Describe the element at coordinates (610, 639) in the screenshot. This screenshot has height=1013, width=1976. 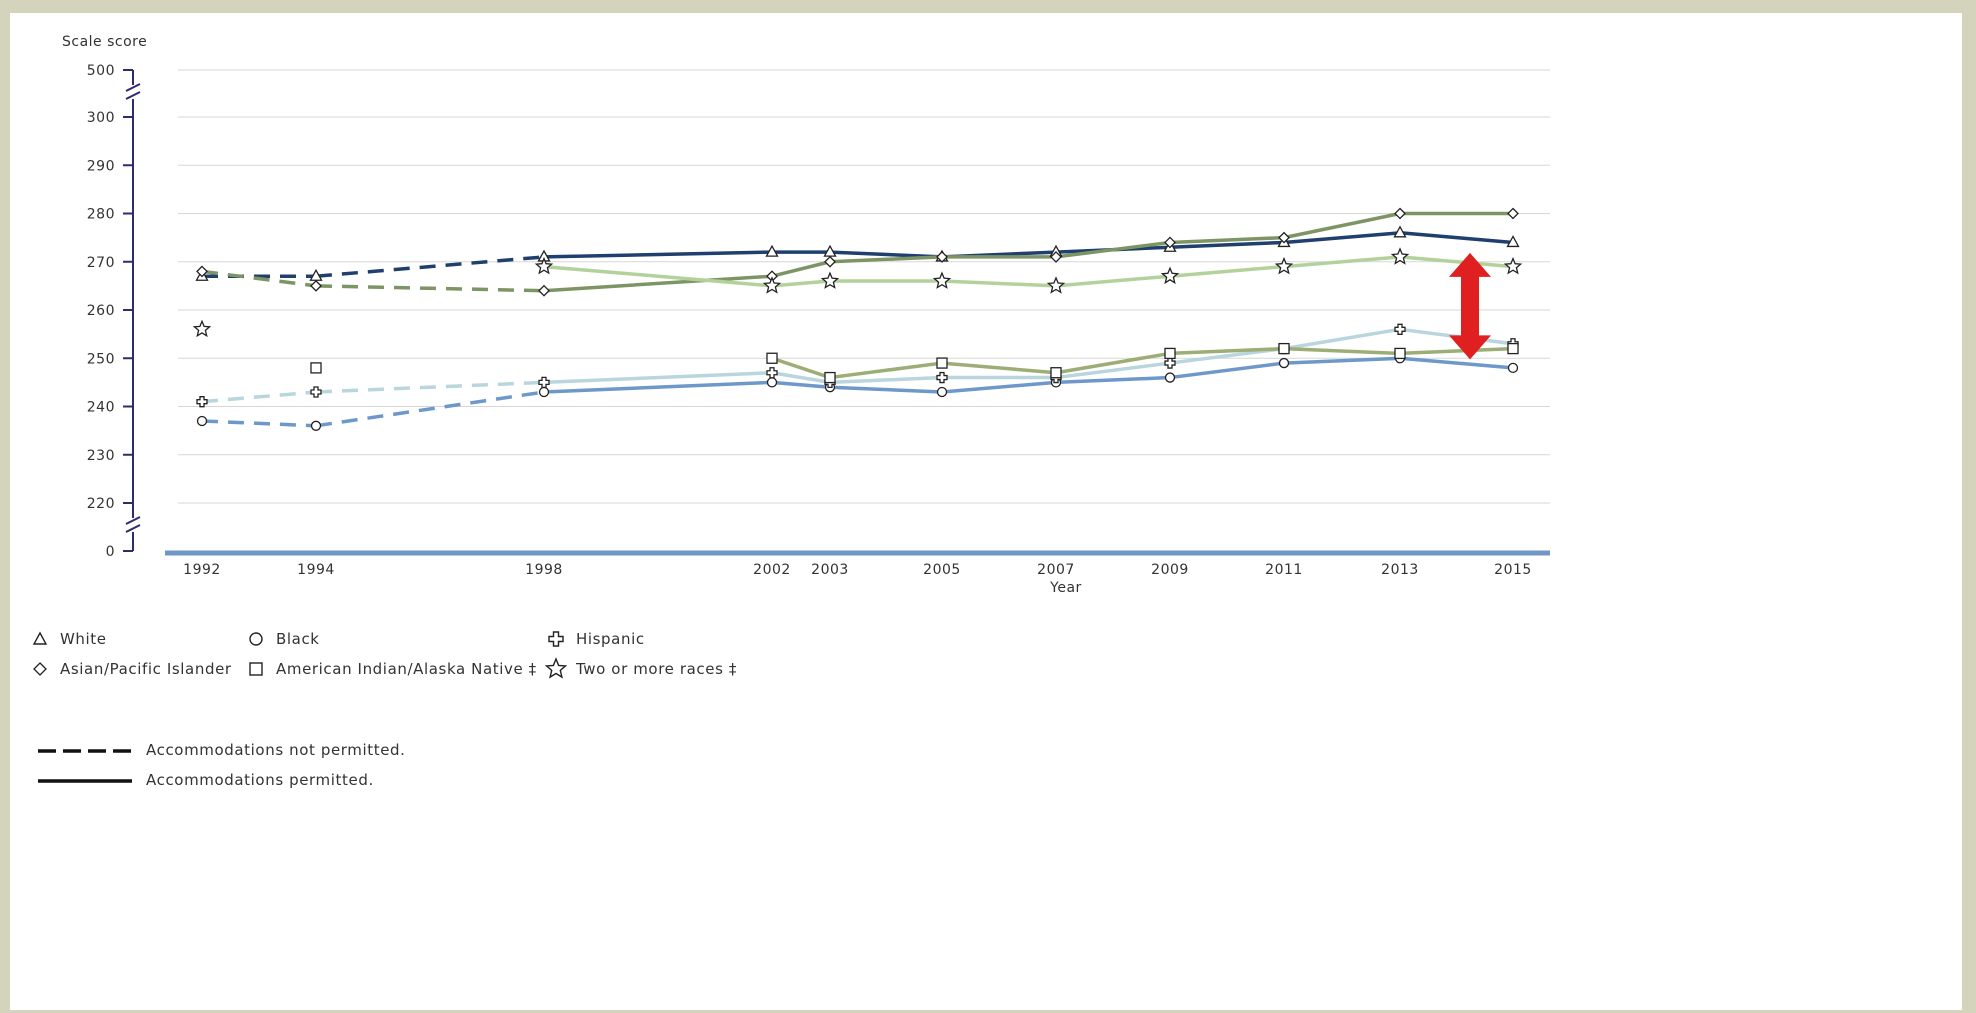
I see `legend-label: Hispanic` at that location.